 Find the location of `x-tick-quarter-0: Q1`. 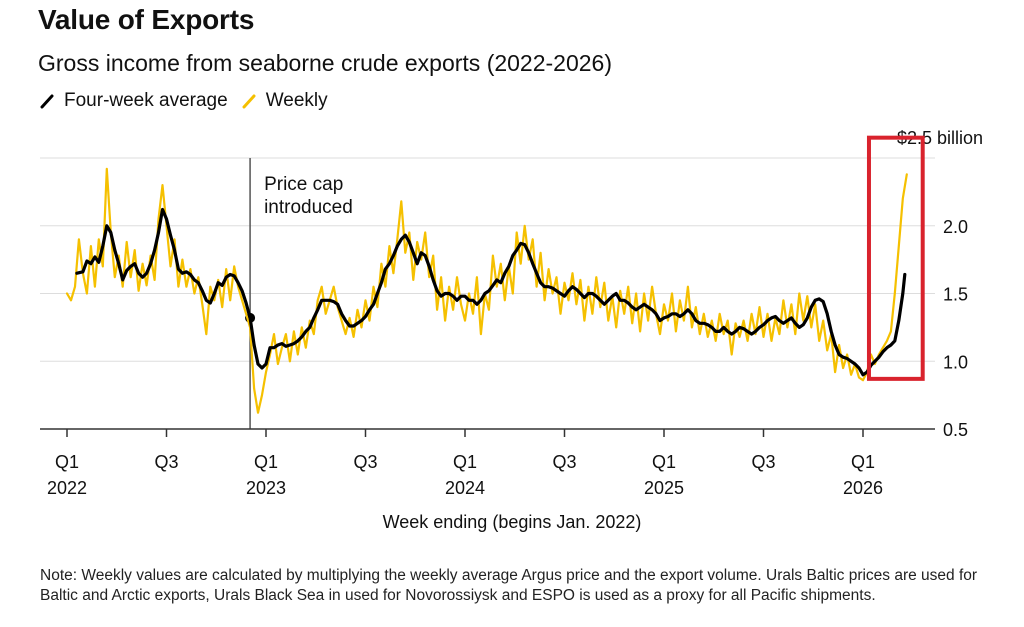

x-tick-quarter-0: Q1 is located at coordinates (67, 462).